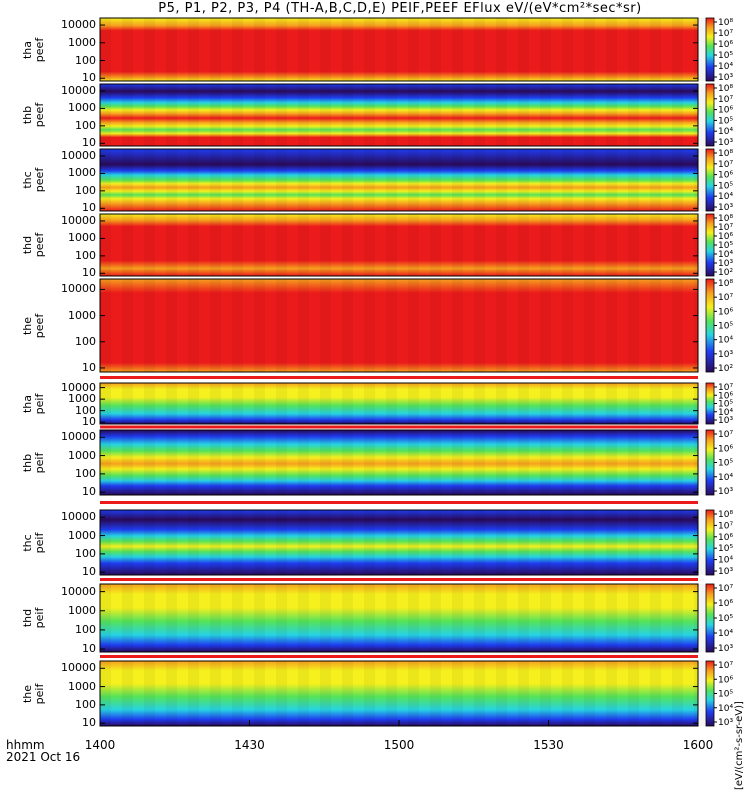 The height and width of the screenshot is (800, 750). Describe the element at coordinates (725, 264) in the screenshot. I see `colorbar-tick-label: 10³` at that location.